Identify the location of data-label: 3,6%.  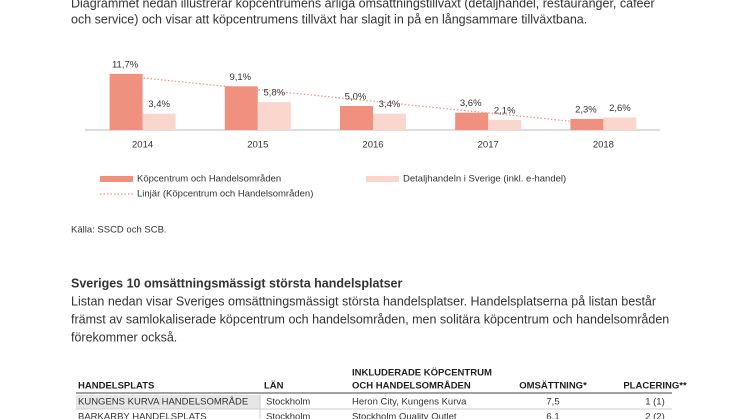
(471, 103).